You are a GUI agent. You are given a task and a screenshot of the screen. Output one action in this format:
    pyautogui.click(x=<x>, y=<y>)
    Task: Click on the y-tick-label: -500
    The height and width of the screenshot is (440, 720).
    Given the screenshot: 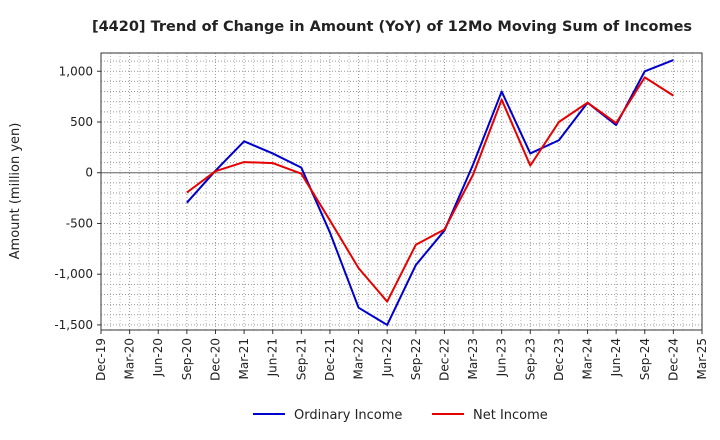 What is the action you would take?
    pyautogui.click(x=79, y=223)
    